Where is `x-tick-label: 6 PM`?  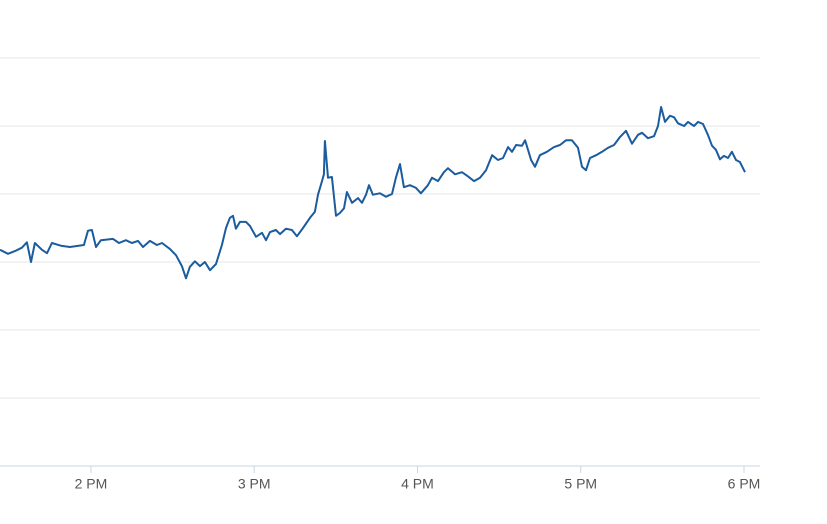 x-tick-label: 6 PM is located at coordinates (744, 484).